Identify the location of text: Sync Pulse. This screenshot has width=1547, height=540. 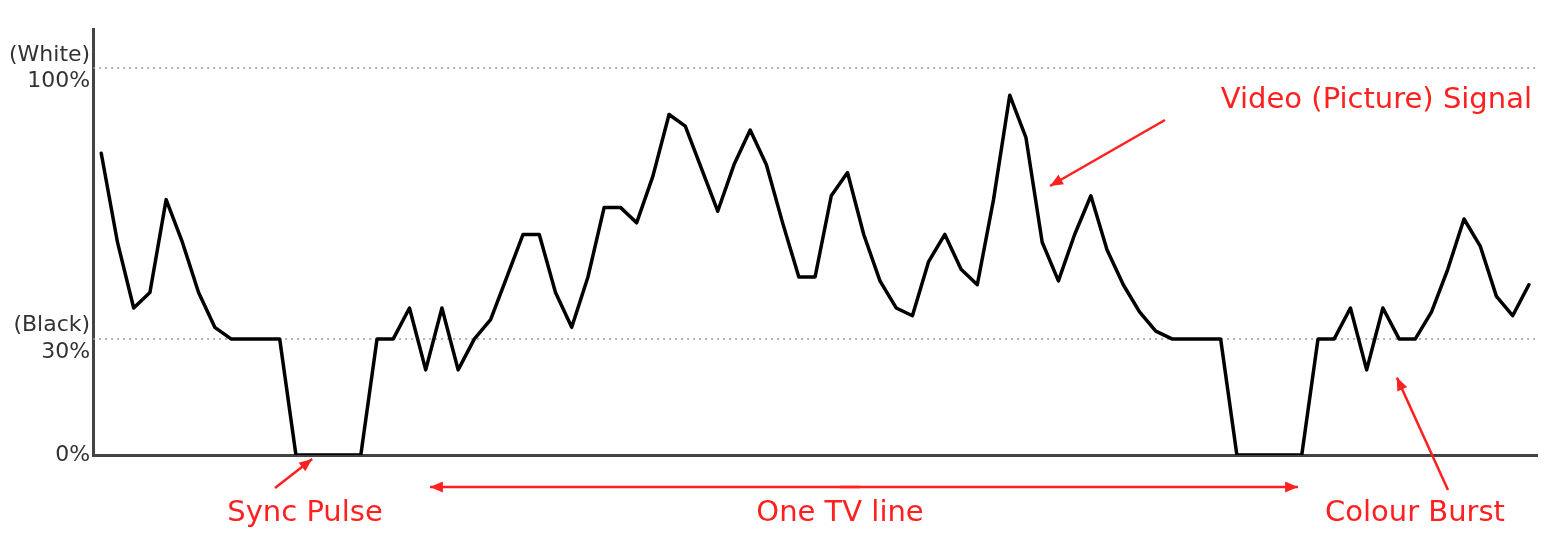
(305, 510).